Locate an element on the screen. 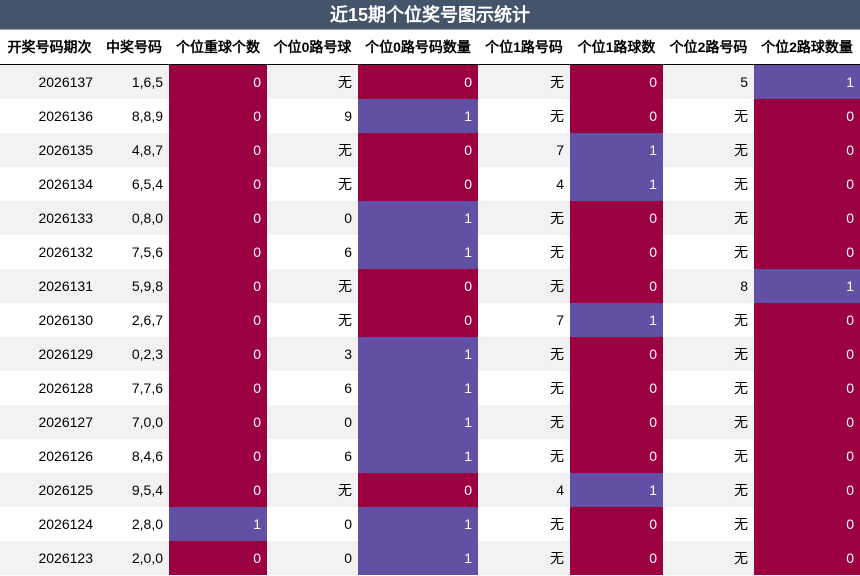 The width and height of the screenshot is (860, 576). winning-number-cell: 0,2,3 is located at coordinates (134, 353).